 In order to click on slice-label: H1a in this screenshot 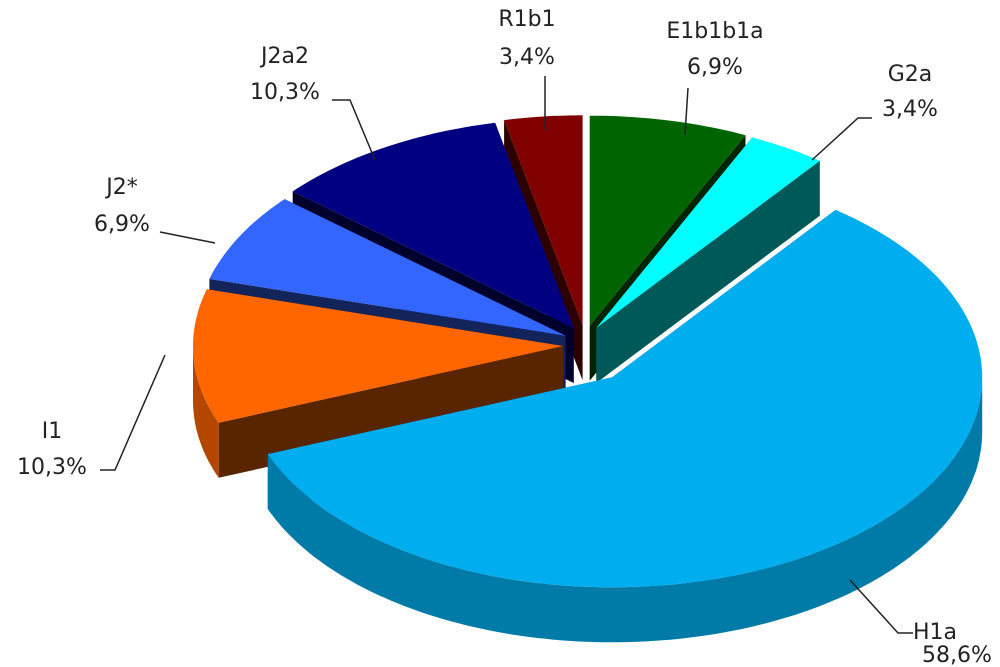, I will do `click(935, 632)`.